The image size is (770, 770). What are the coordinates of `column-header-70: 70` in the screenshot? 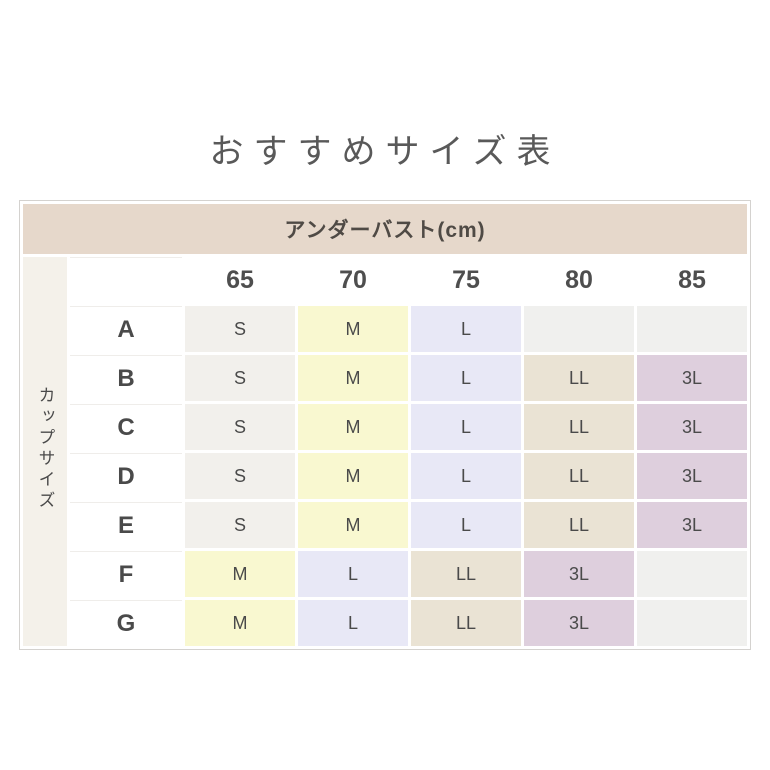 It's located at (353, 280).